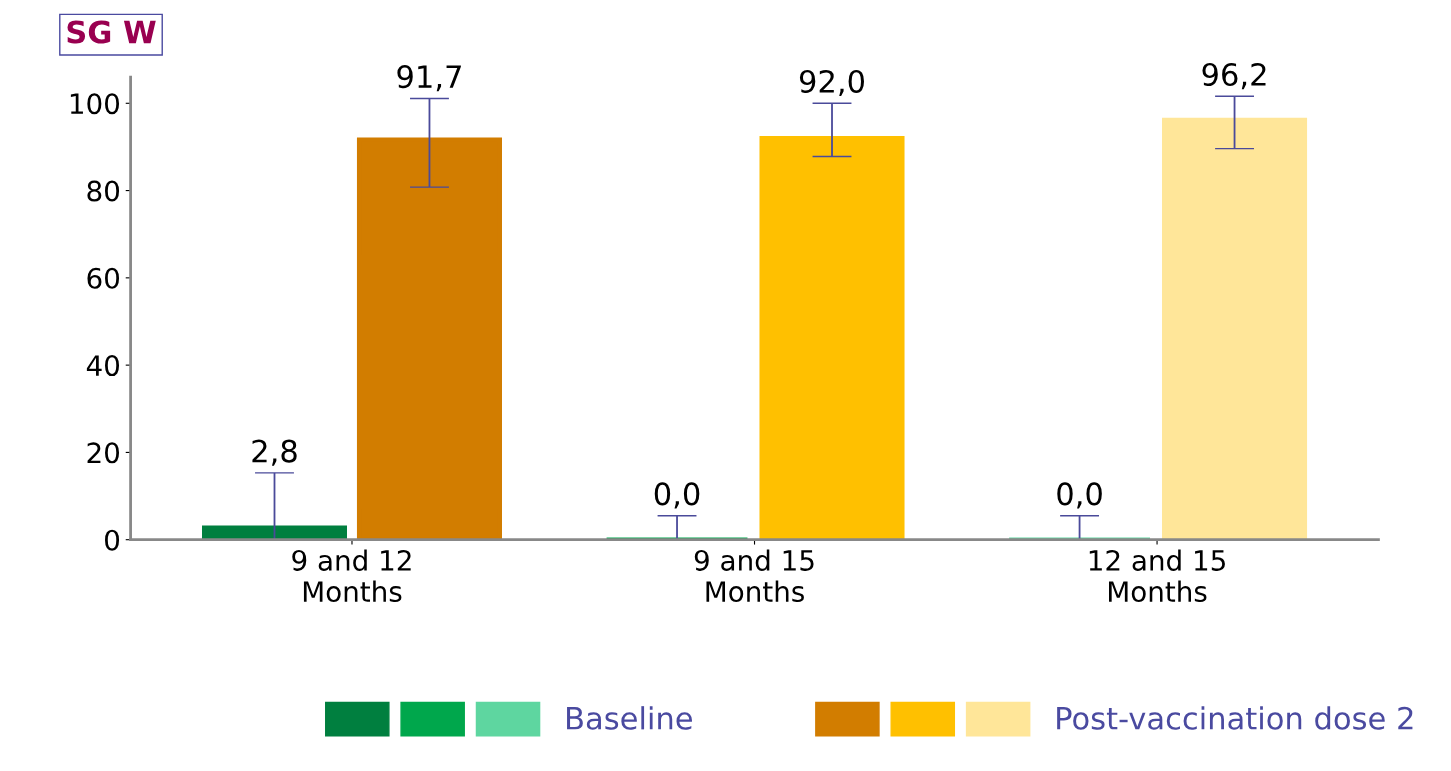  I want to click on data-label: 96,2, so click(1234, 76).